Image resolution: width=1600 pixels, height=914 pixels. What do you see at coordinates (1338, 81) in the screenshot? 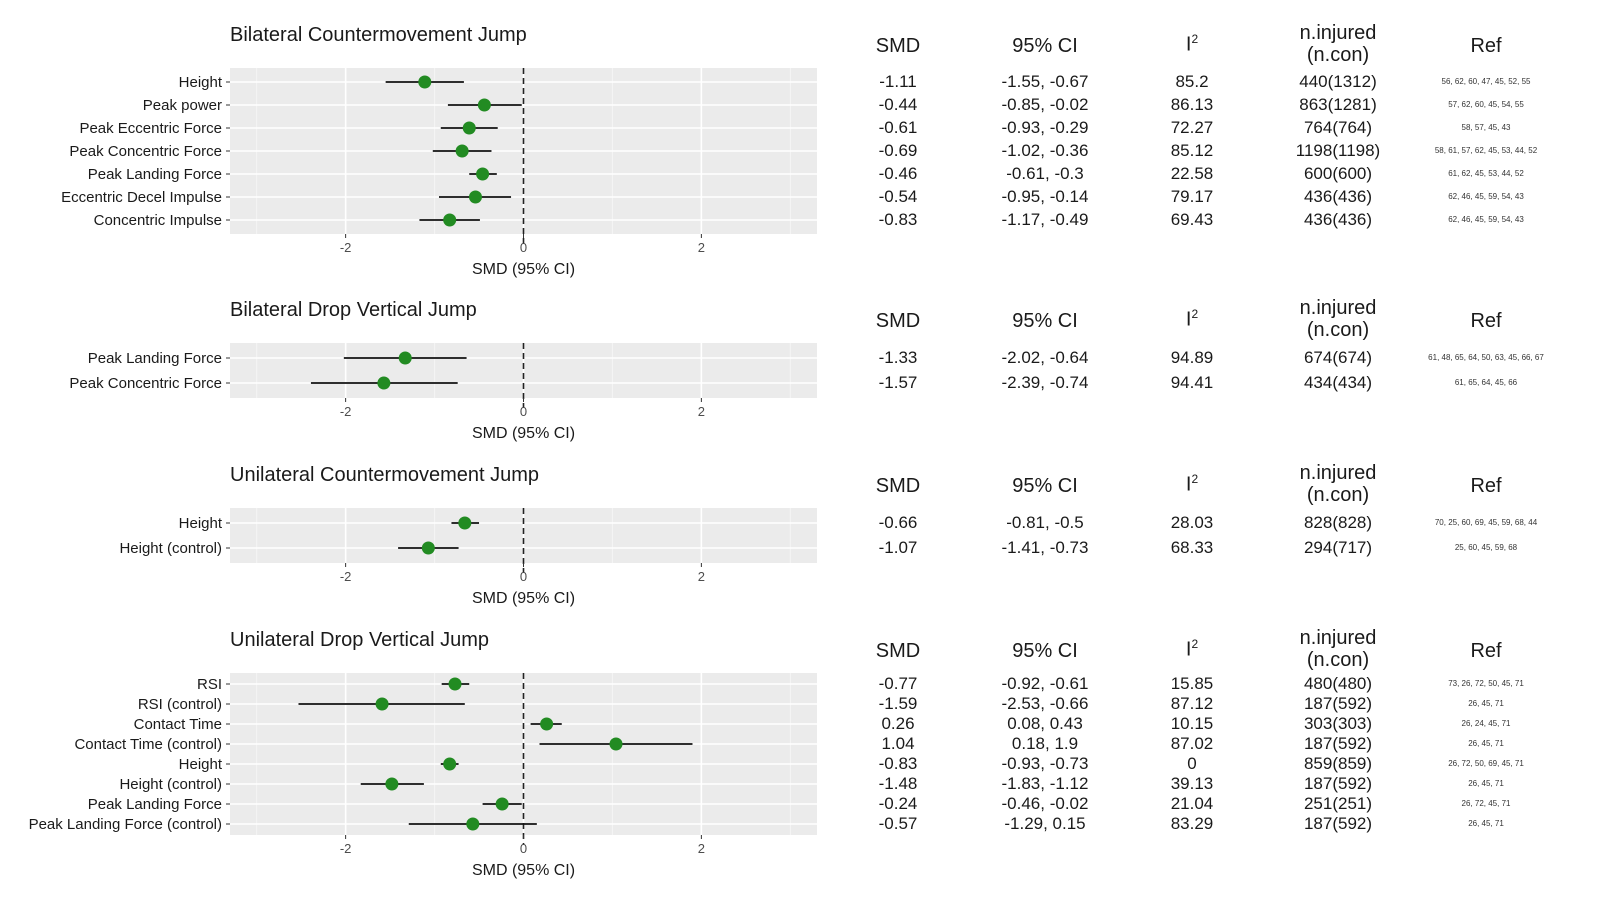
I see `n-value: 440(1312)` at bounding box center [1338, 81].